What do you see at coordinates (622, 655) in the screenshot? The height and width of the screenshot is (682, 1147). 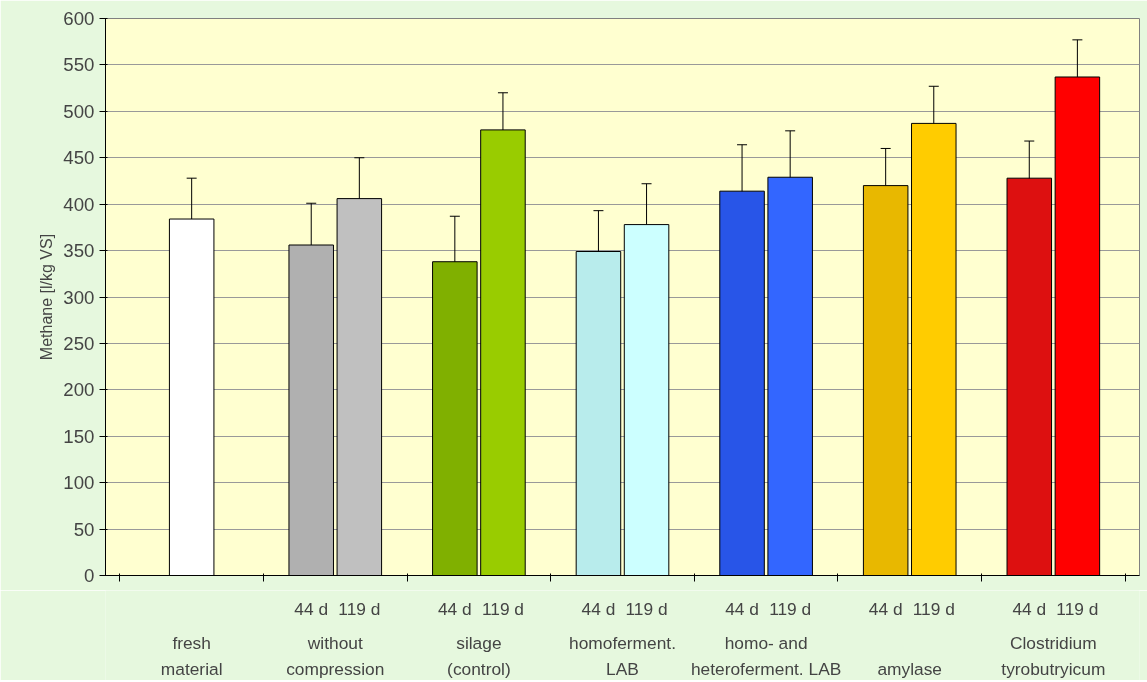 I see `x-tick-label: homoferment. LAB` at bounding box center [622, 655].